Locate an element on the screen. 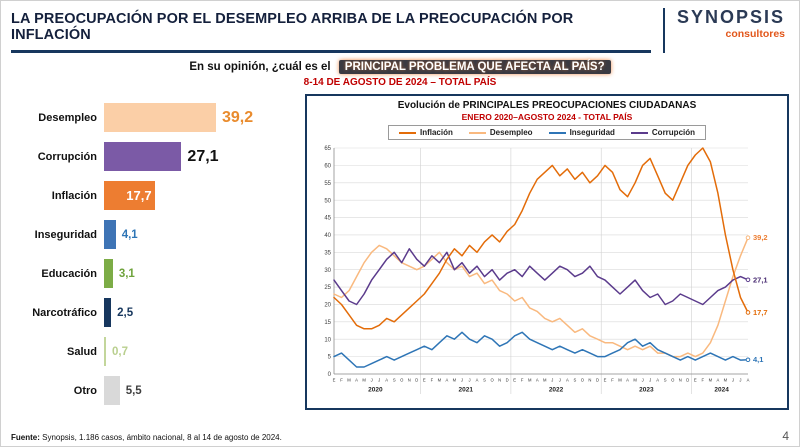  y-tick-label: 0 is located at coordinates (330, 375).